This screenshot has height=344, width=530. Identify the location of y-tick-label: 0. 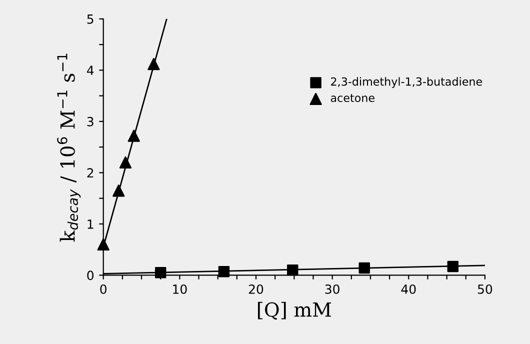
(90, 275).